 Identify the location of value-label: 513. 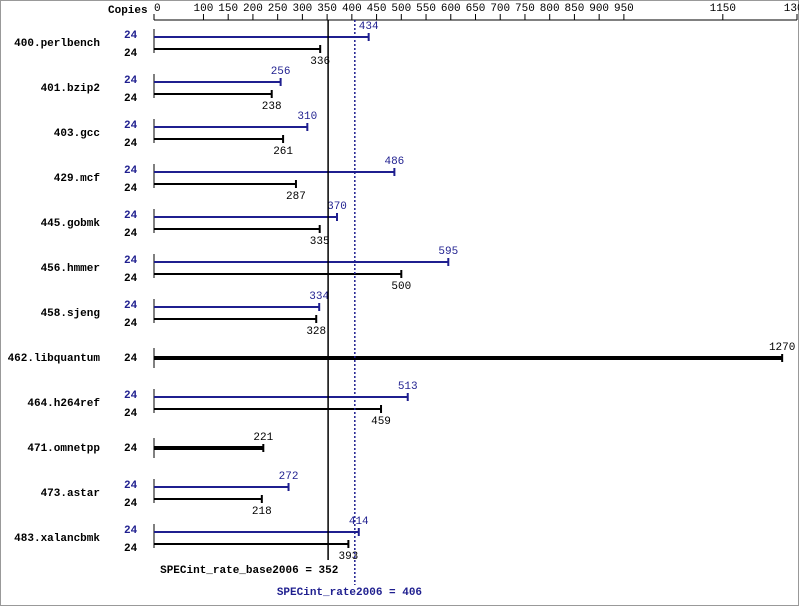
(408, 387).